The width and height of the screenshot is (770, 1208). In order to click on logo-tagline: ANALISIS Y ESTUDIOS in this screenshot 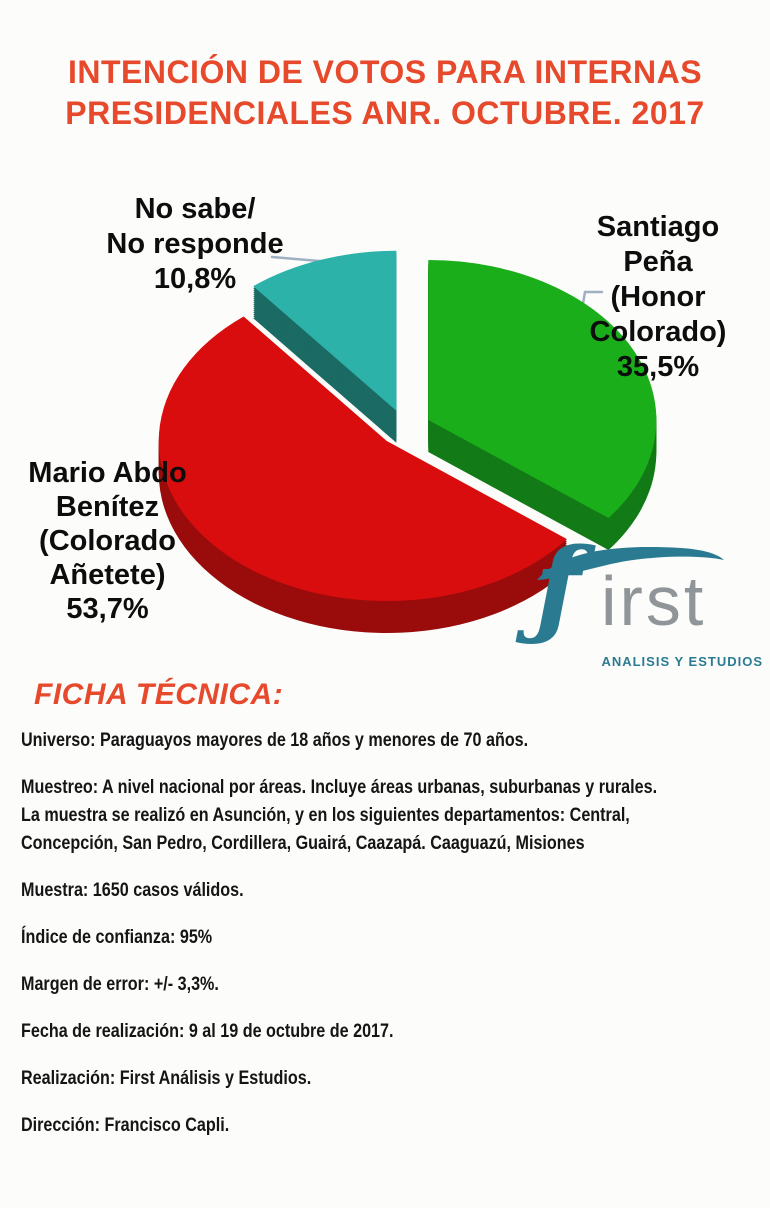, I will do `click(682, 661)`.